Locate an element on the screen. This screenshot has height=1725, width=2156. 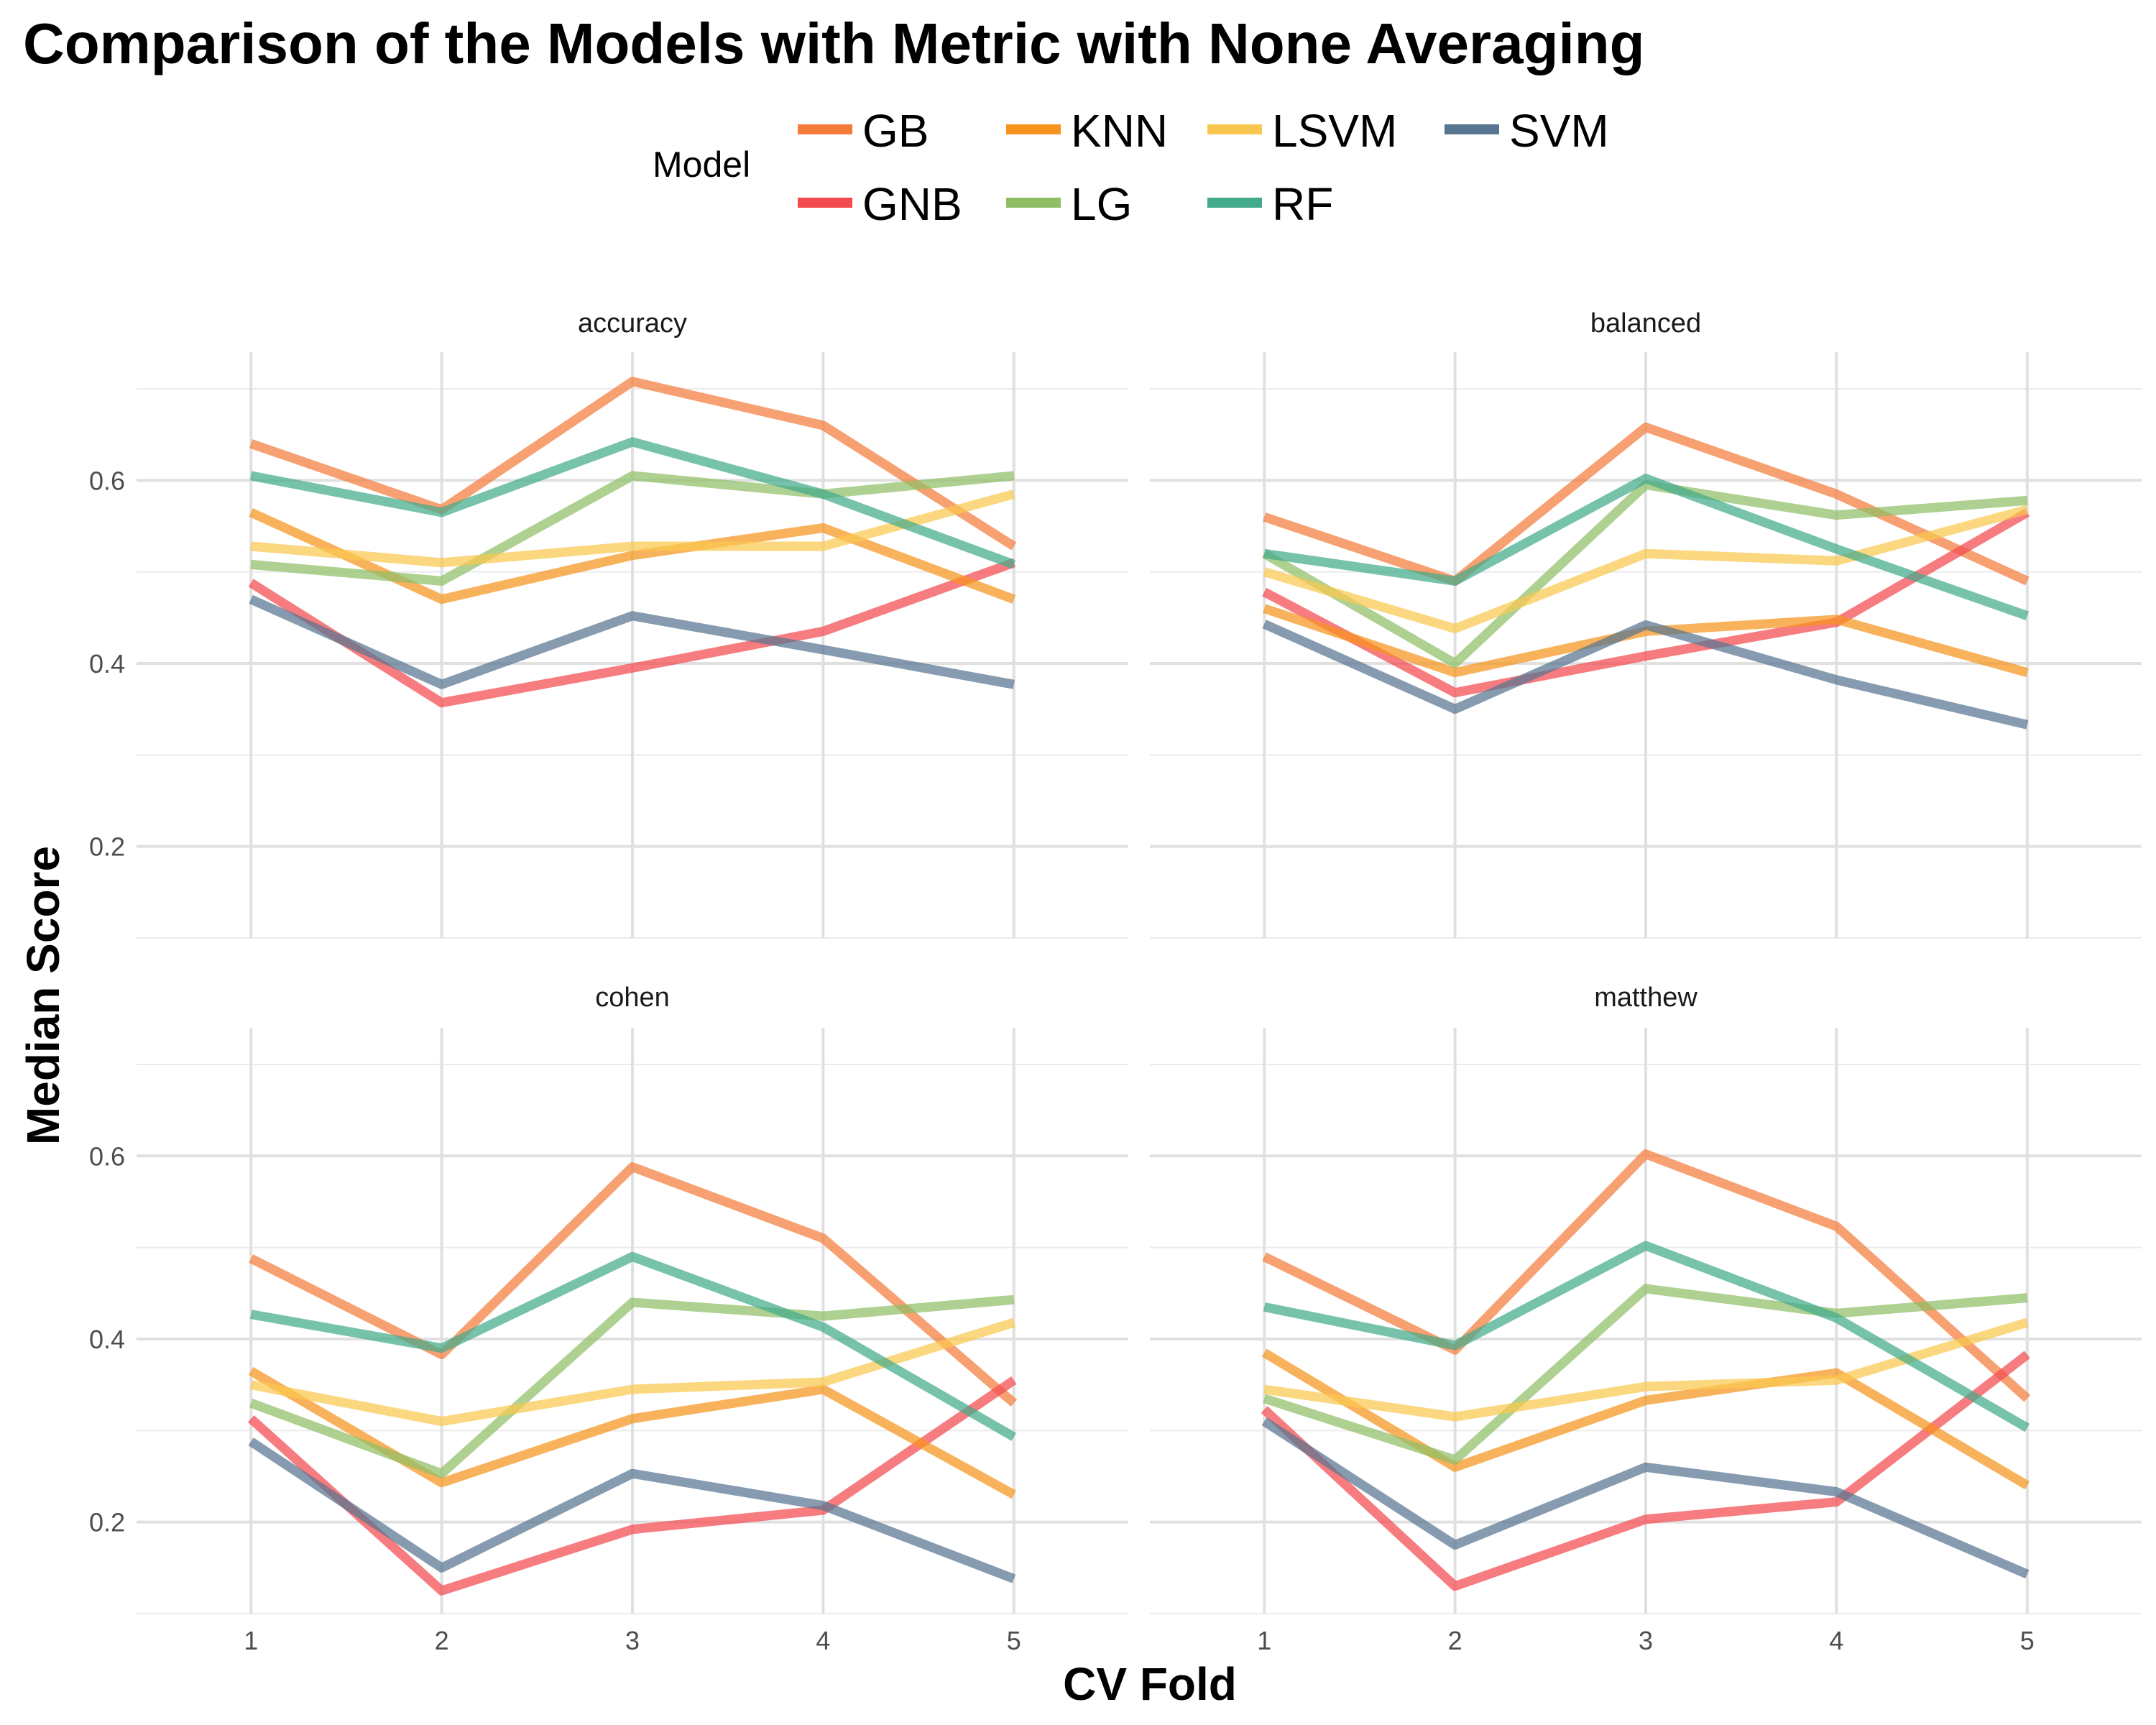
legend-label: LG is located at coordinates (1101, 204).